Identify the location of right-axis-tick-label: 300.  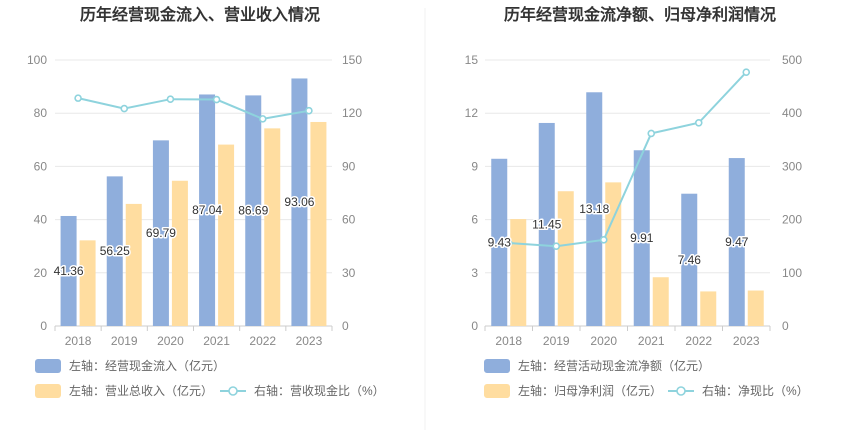
(792, 166).